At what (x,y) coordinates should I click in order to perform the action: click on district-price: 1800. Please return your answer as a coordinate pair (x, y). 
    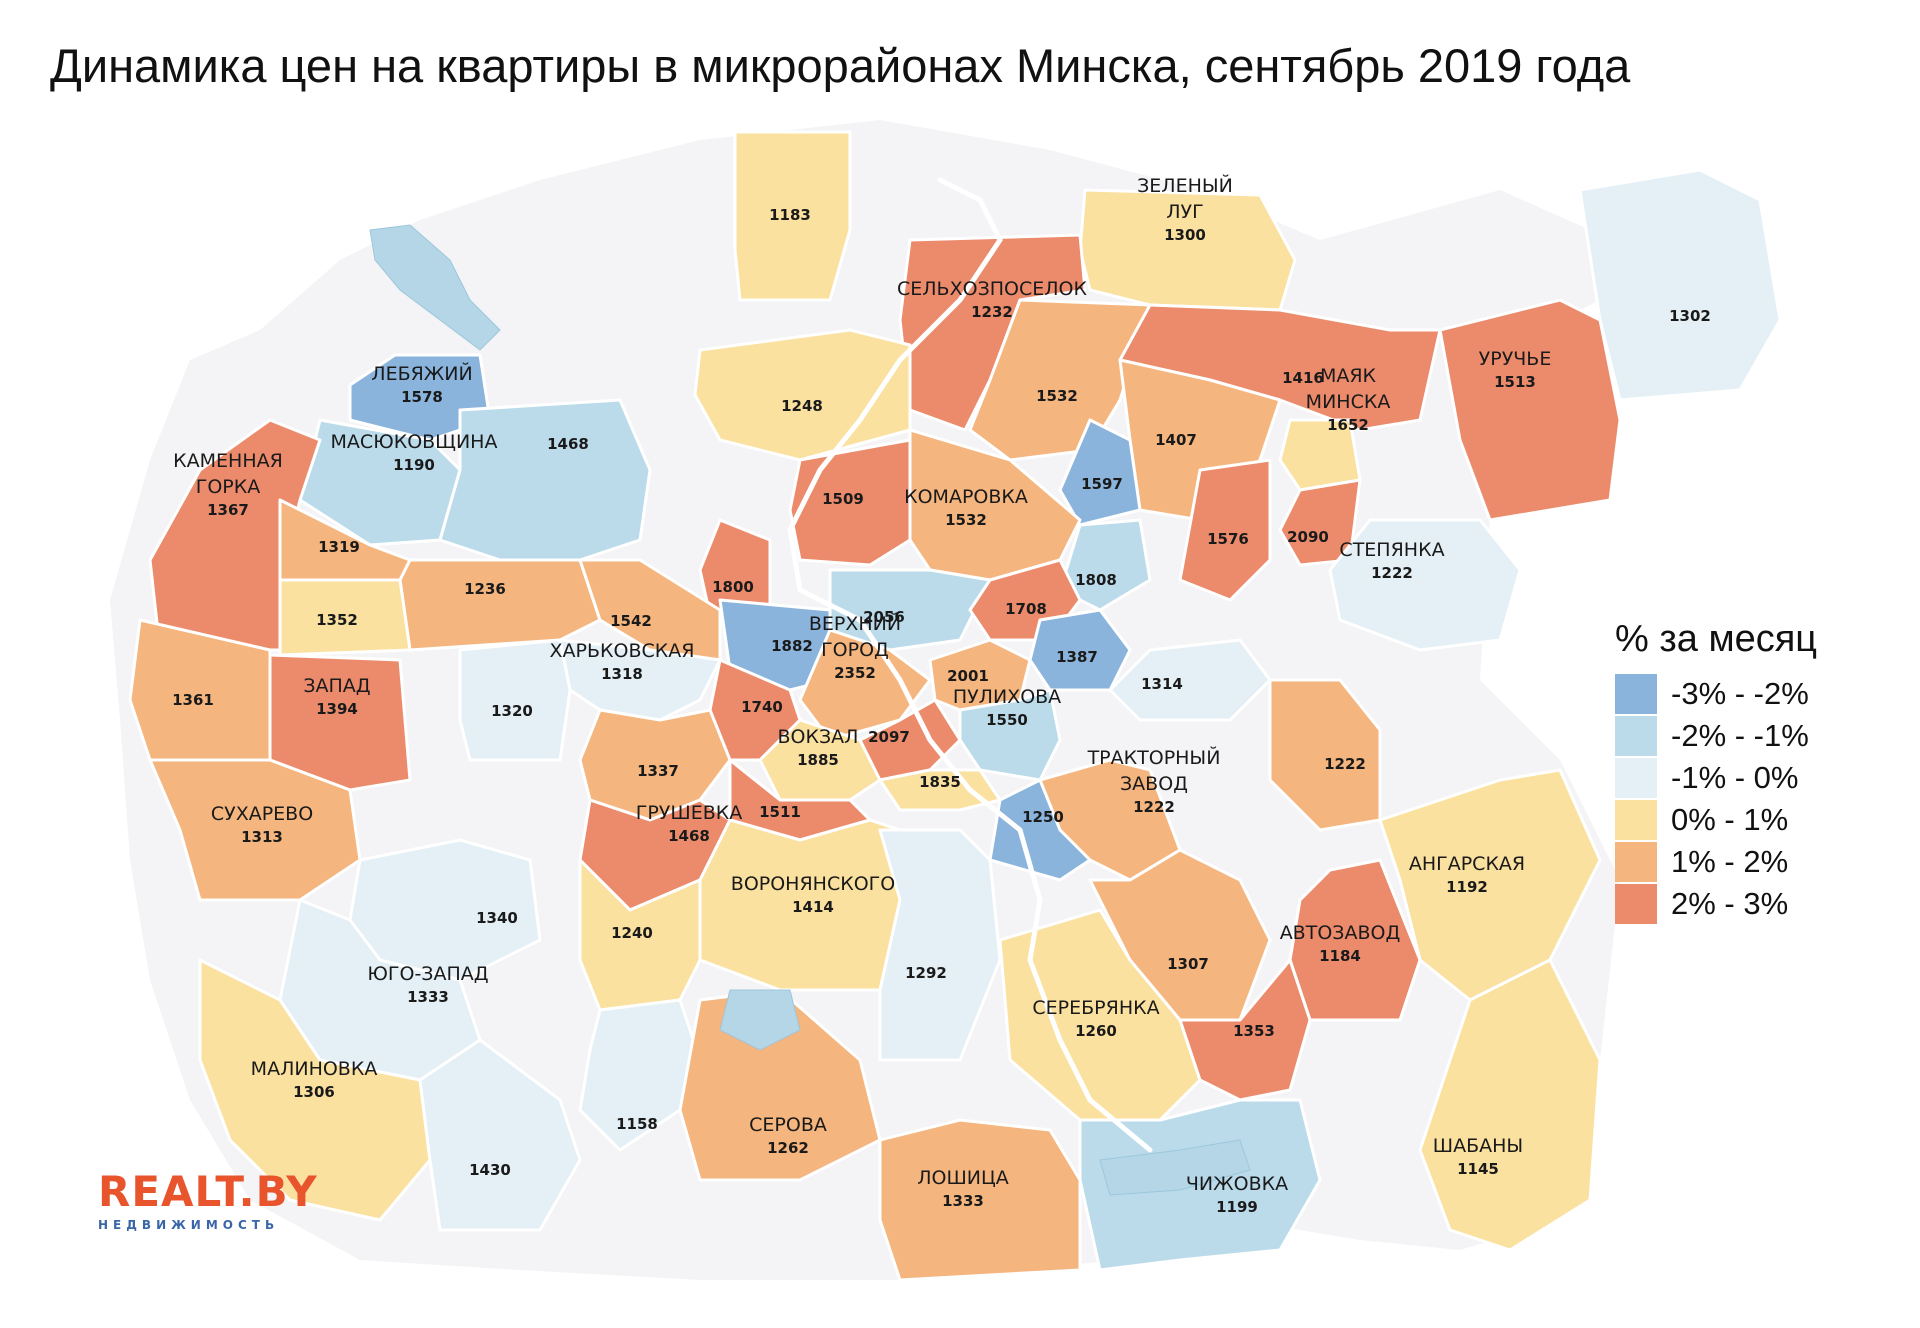
    Looking at the image, I should click on (733, 587).